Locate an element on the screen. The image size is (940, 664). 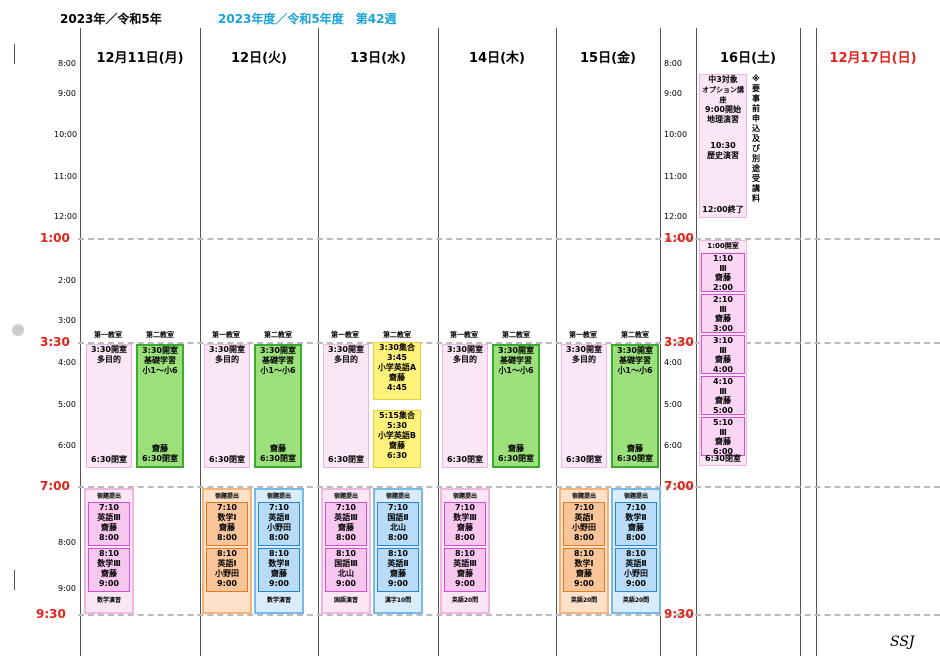
red-time-930-mid: 9:30 is located at coordinates (679, 614).